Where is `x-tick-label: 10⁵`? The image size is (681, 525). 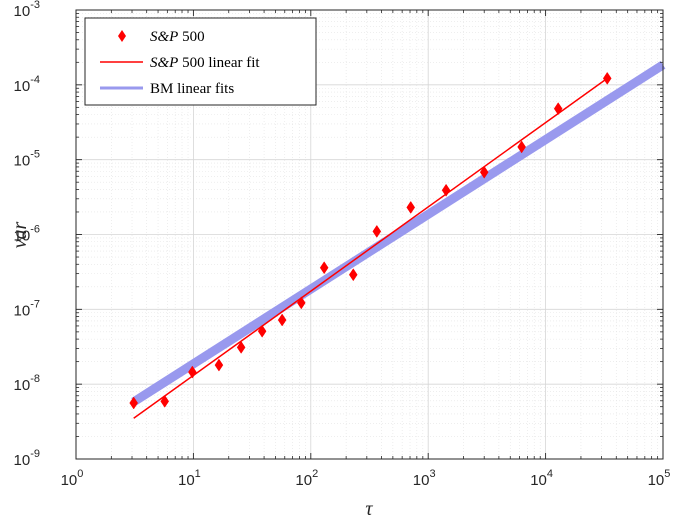 x-tick-label: 10⁵ is located at coordinates (659, 478).